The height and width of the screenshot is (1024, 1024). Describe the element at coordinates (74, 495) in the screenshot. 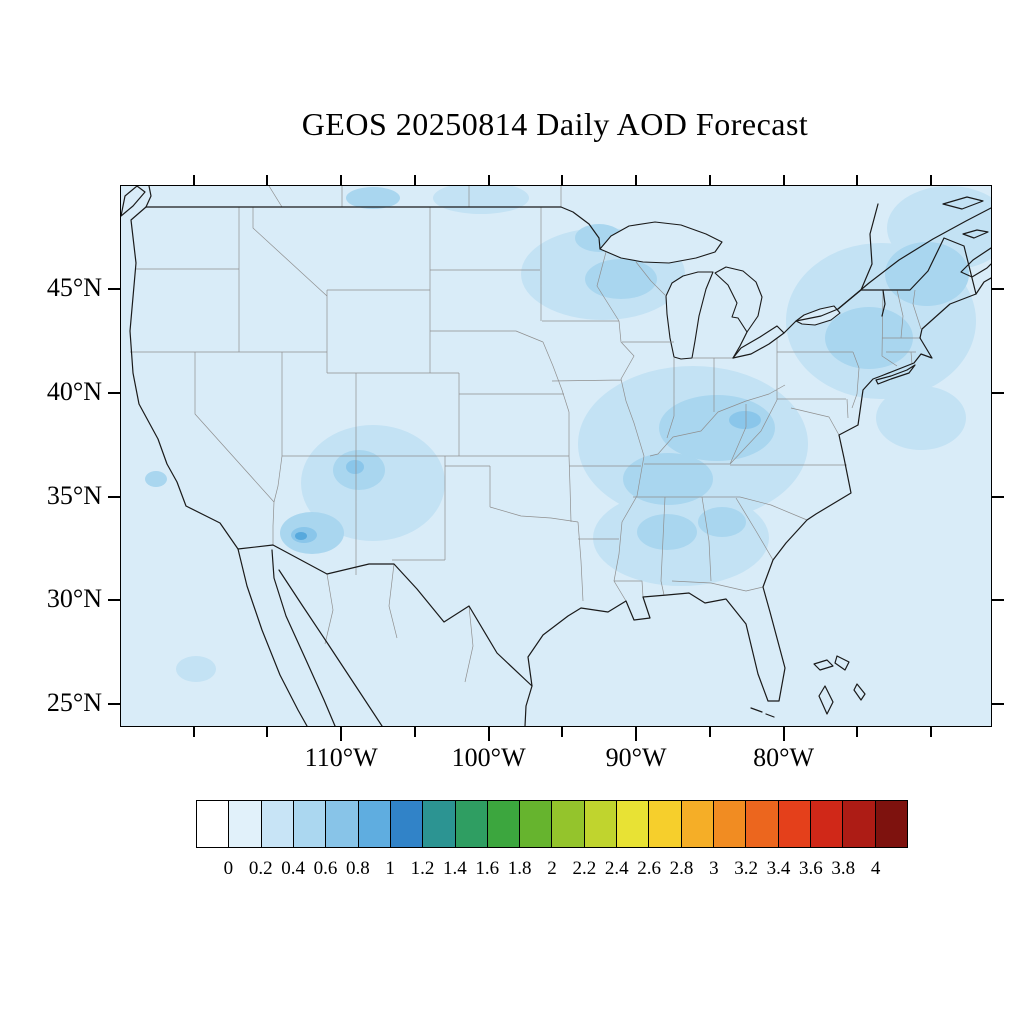

I see `lat-tick-label: 35°N` at that location.